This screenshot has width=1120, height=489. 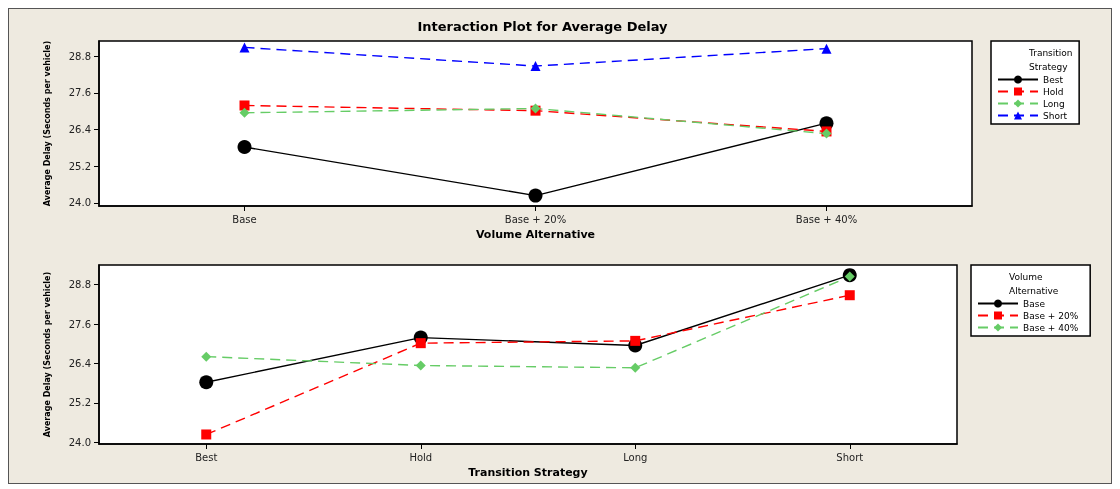 What do you see at coordinates (535, 219) in the screenshot?
I see `x-tick-label: Base + 20%` at bounding box center [535, 219].